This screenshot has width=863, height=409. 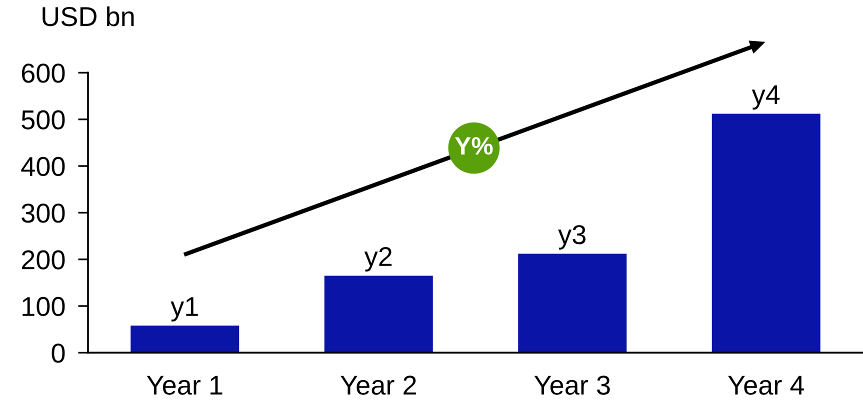 What do you see at coordinates (43, 166) in the screenshot?
I see `y-tick-label: 400` at bounding box center [43, 166].